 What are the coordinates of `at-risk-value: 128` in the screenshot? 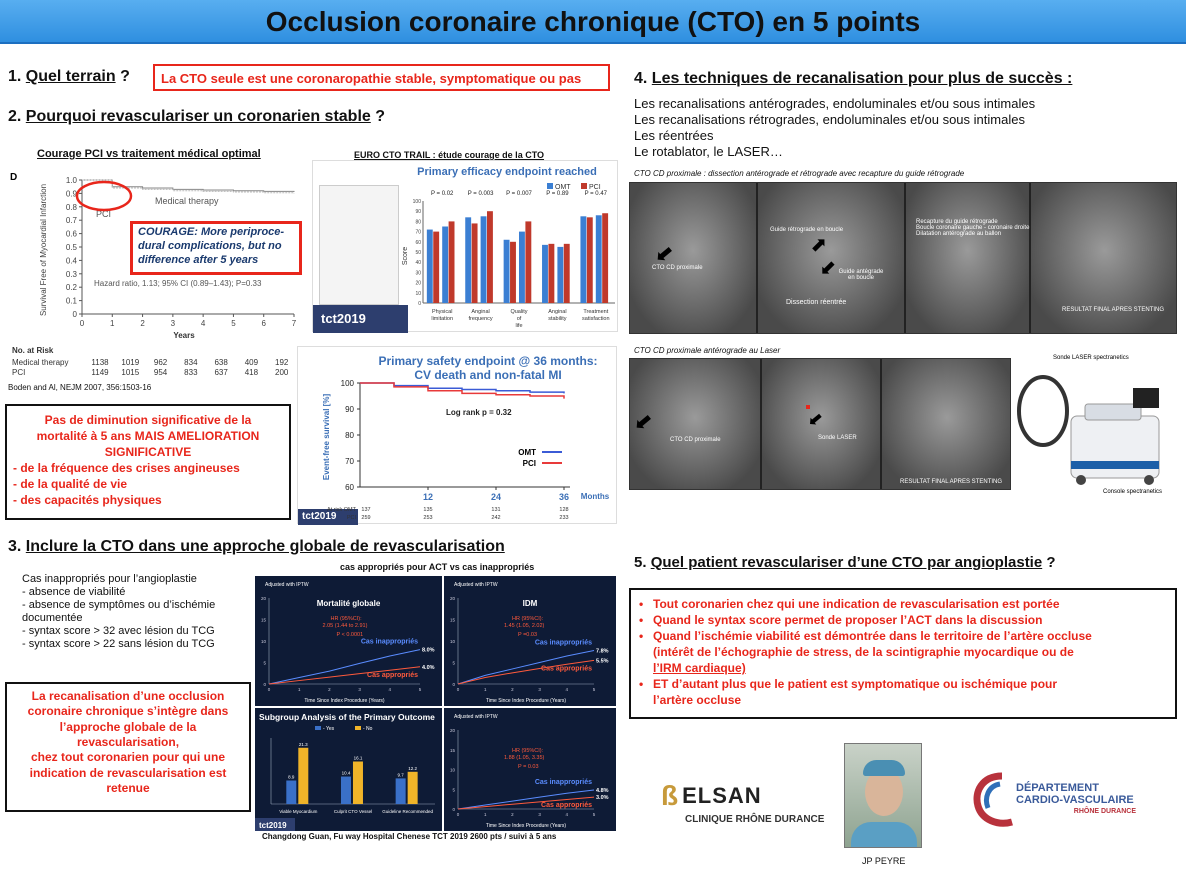 It's located at (563, 510).